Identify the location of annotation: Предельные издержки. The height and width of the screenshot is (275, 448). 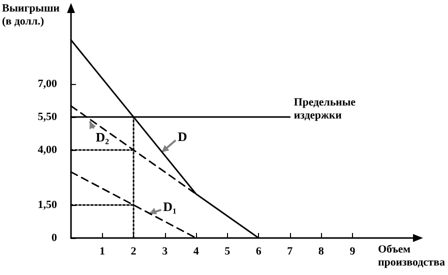
(325, 109).